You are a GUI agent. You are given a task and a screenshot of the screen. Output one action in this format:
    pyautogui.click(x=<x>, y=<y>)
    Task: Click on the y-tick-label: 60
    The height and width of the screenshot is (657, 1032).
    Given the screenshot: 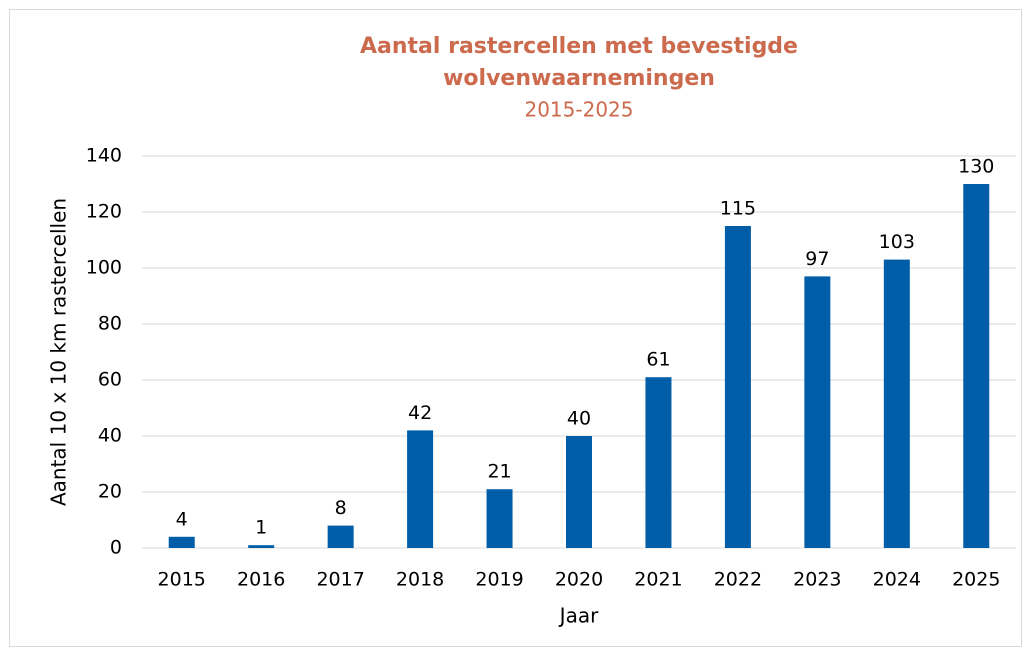 What is the action you would take?
    pyautogui.click(x=110, y=380)
    